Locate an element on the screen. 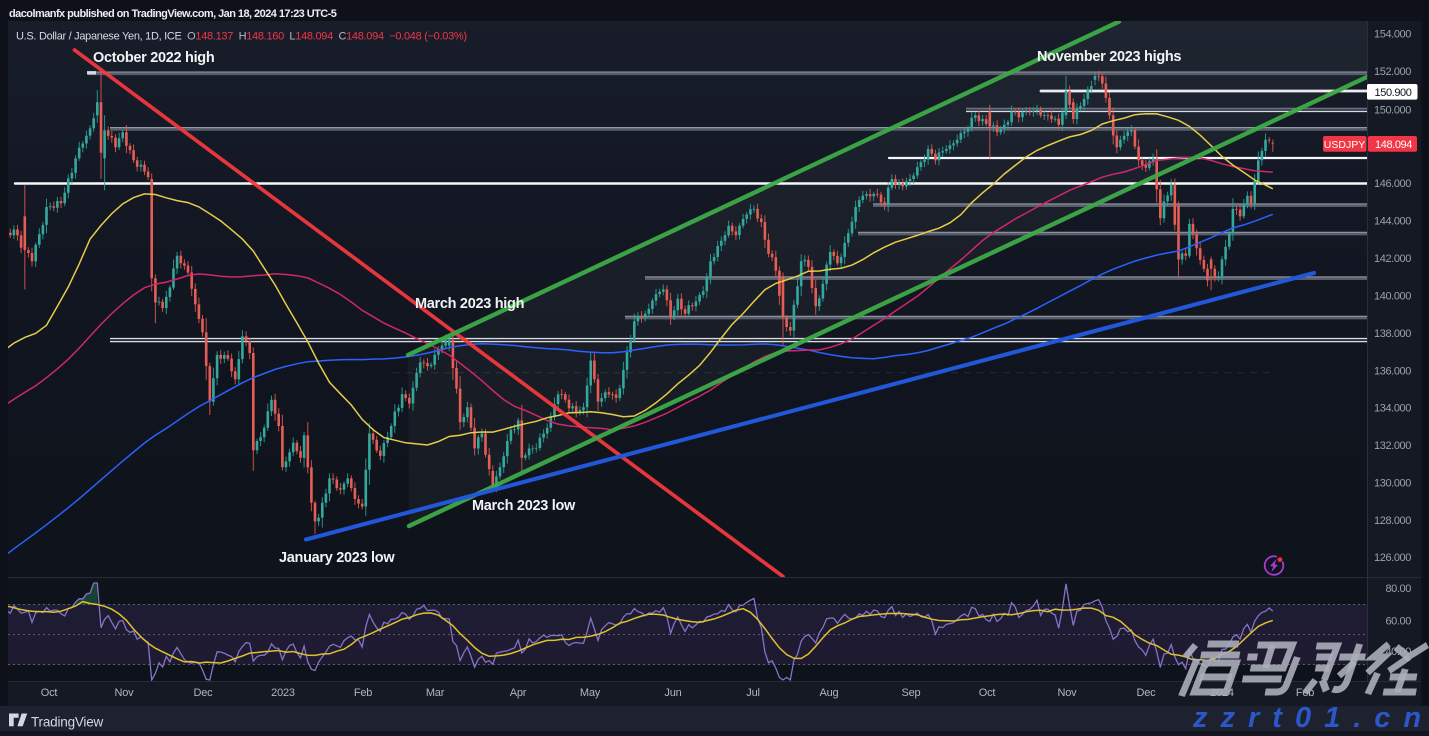 The height and width of the screenshot is (736, 1429). svg-text: 138.000 is located at coordinates (1392, 334).